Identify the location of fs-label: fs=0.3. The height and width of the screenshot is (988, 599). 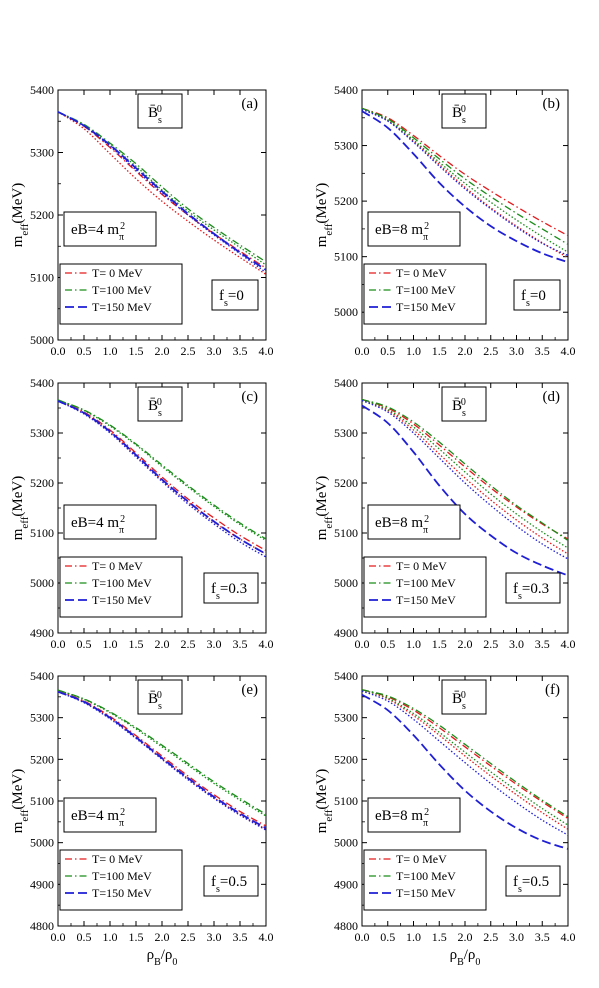
(531, 591).